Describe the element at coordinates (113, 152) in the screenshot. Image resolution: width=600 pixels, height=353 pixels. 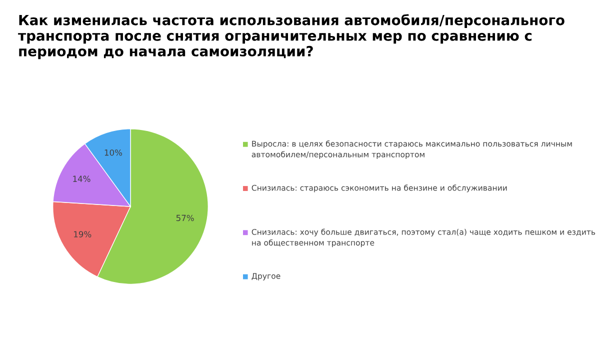
I see `data-label: 10%` at that location.